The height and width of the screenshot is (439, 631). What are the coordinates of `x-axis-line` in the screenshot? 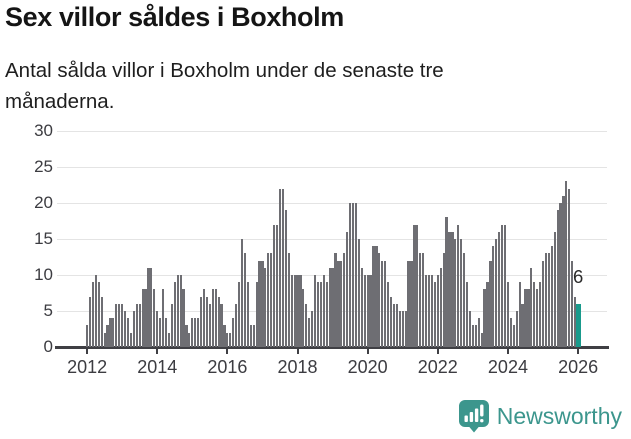 It's located at (332, 347).